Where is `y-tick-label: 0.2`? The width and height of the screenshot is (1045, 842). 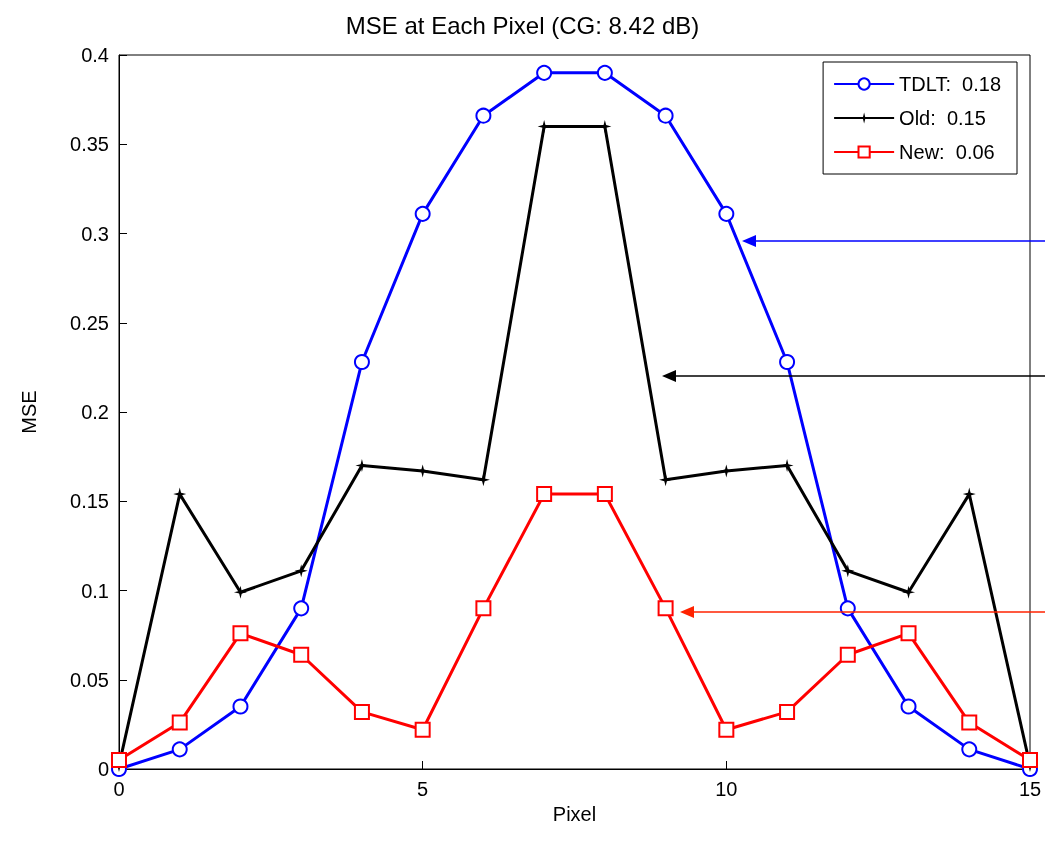
y-tick-label: 0.2 is located at coordinates (95, 412).